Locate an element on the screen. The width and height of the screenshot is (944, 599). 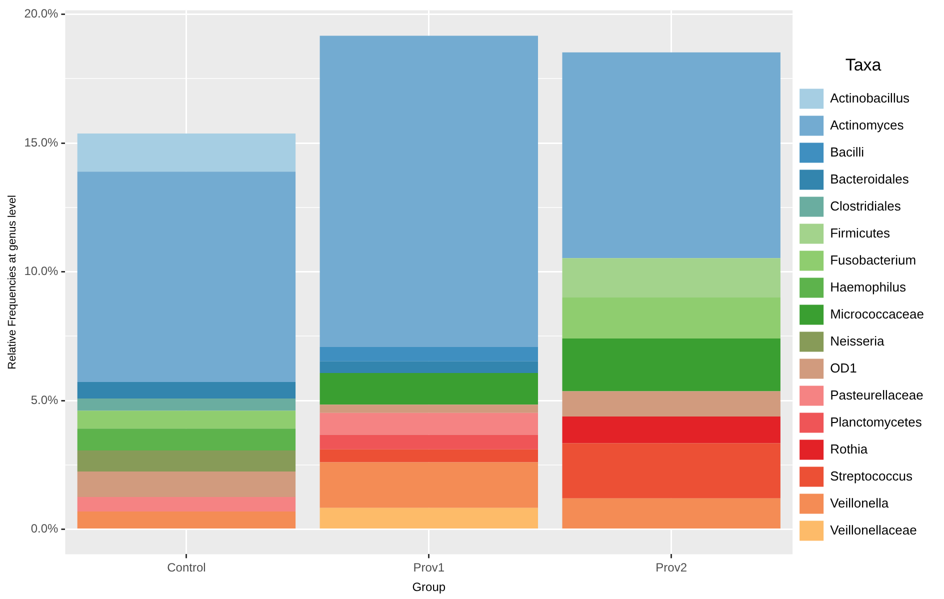
y-tick-label: 5.0% is located at coordinates (44, 399).